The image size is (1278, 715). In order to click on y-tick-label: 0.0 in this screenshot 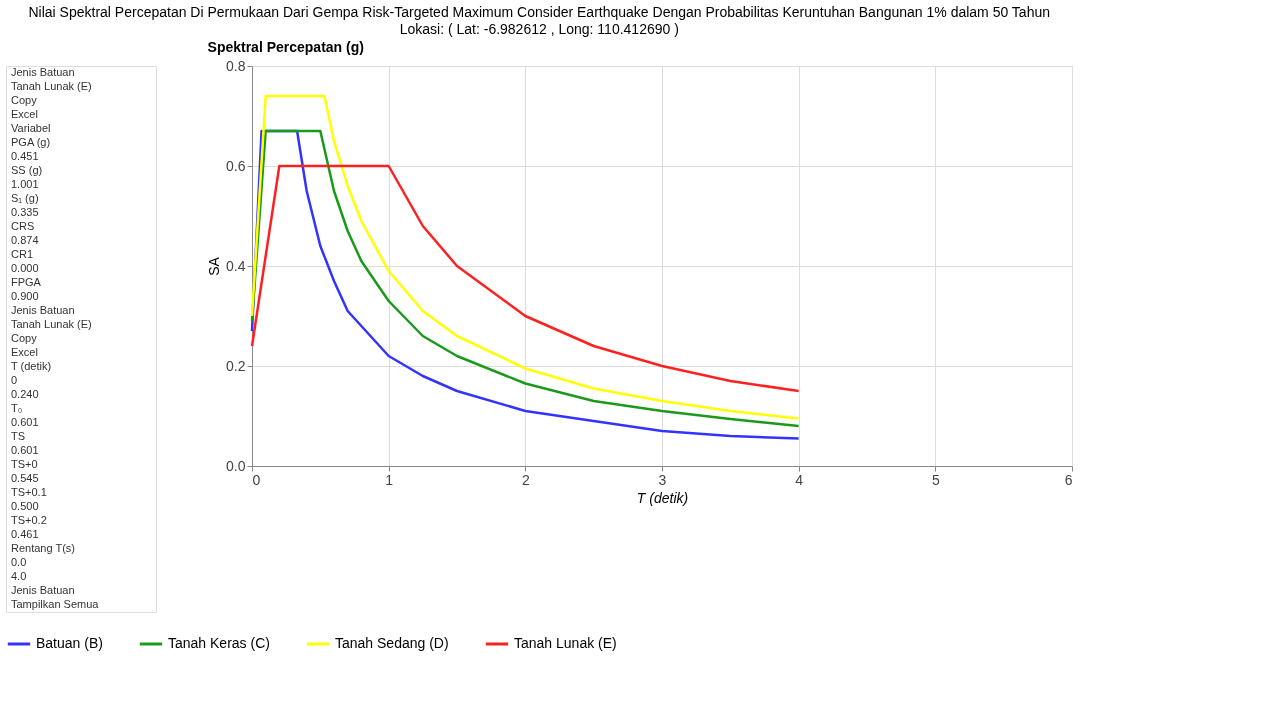, I will do `click(236, 465)`.